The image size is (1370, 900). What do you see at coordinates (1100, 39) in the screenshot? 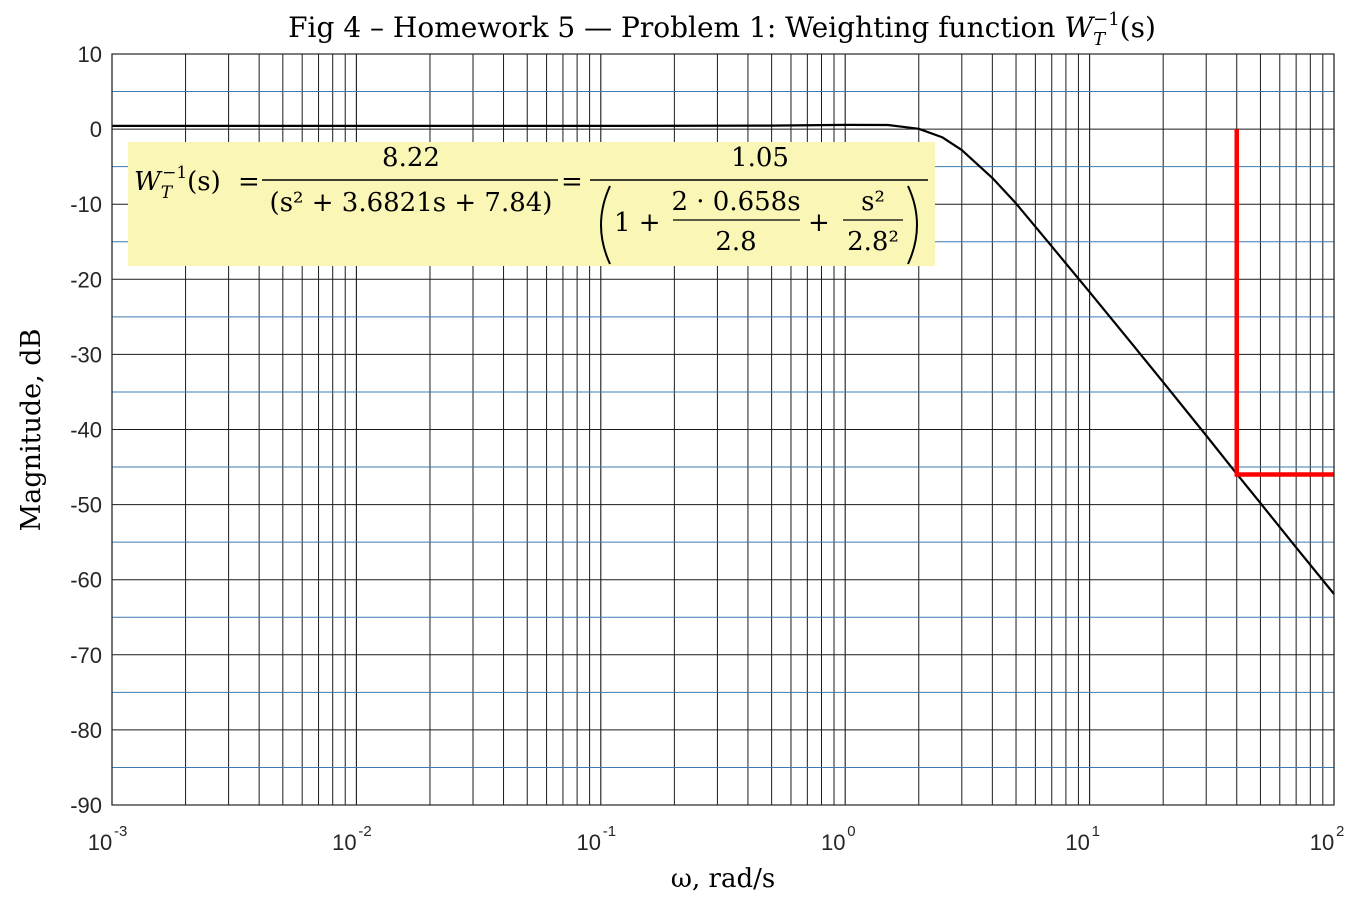
I see `chart-title-sub: T` at bounding box center [1100, 39].